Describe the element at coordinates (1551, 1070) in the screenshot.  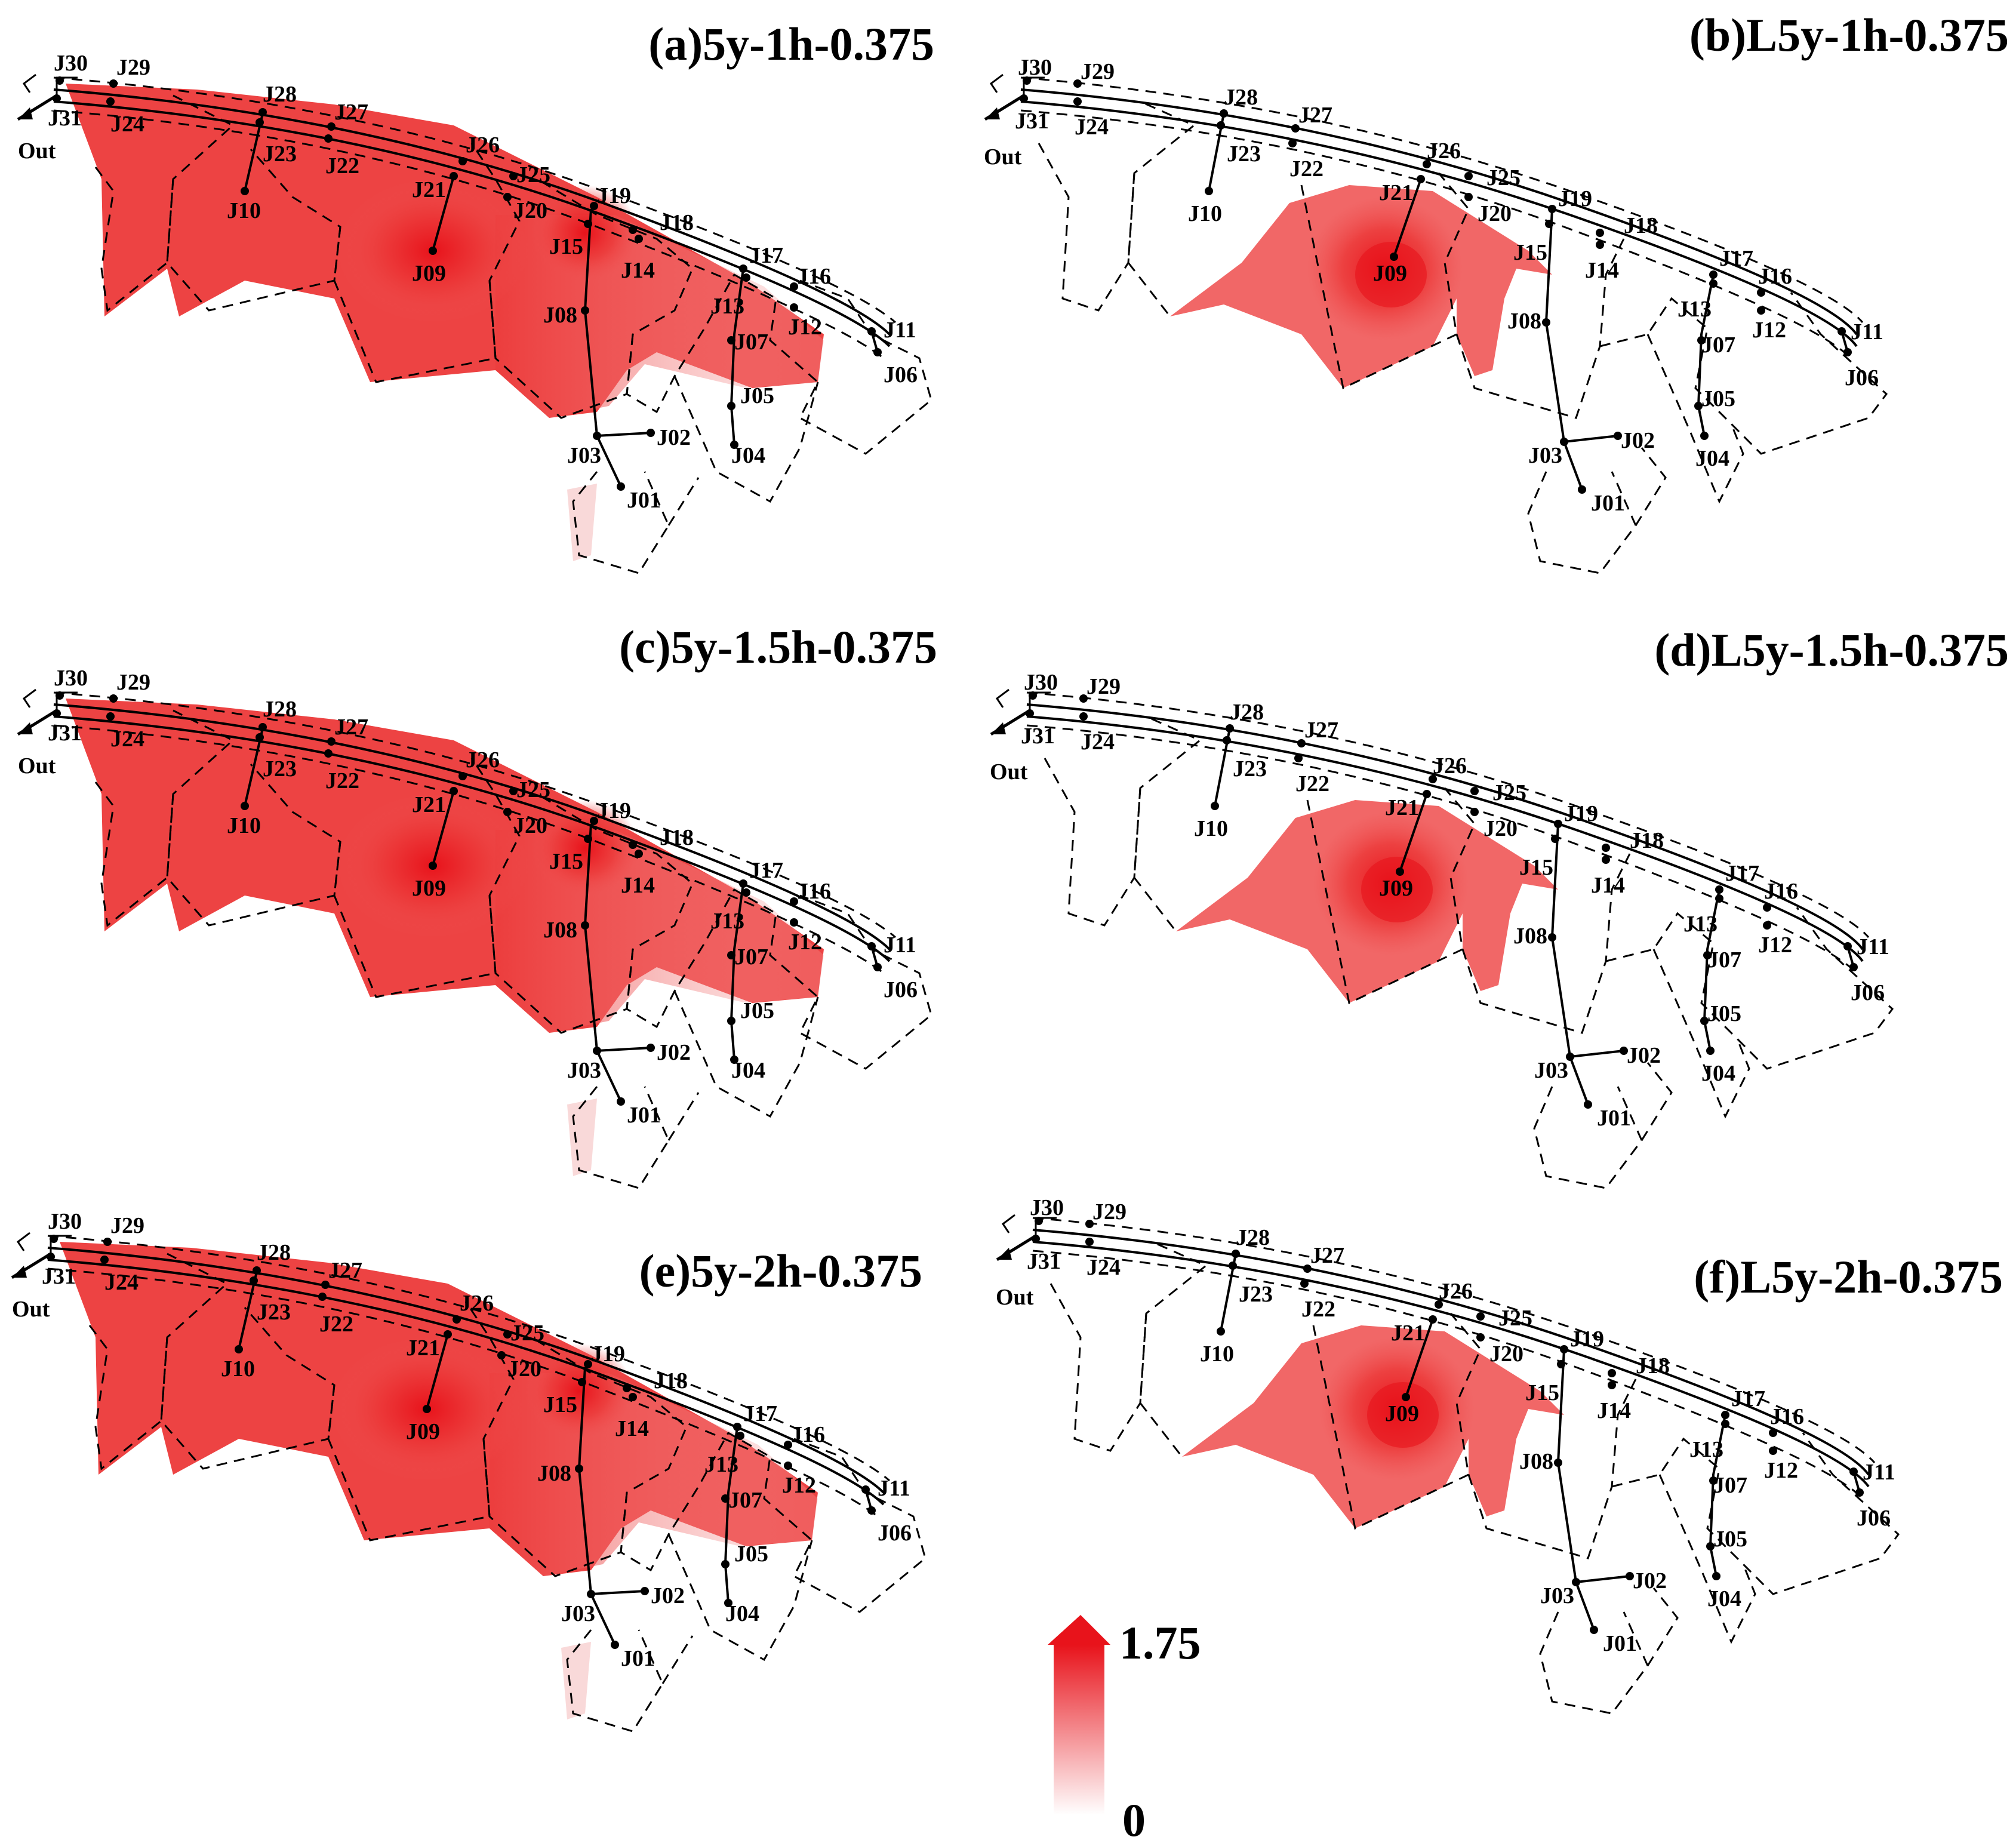
I see `junction-label: J03` at that location.